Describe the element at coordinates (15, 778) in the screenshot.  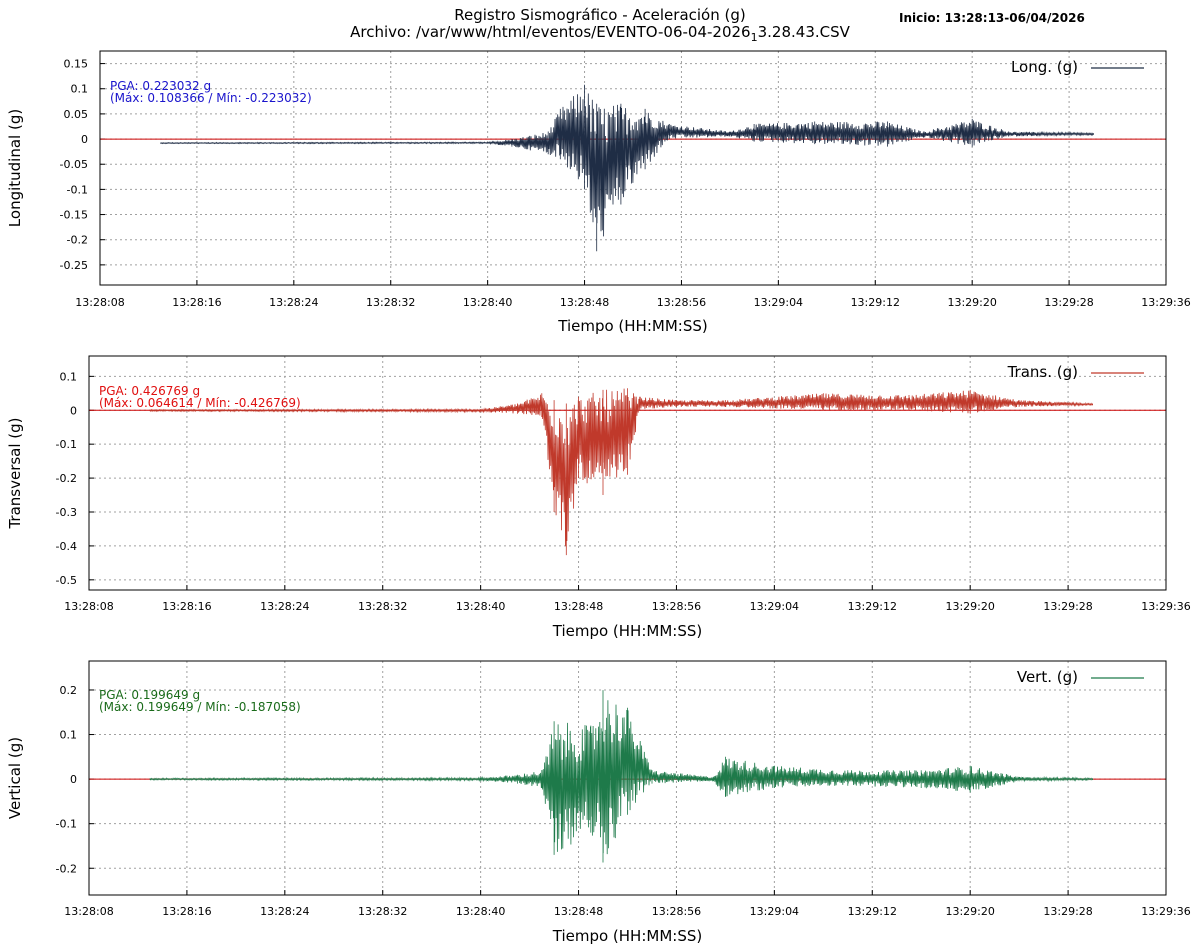
I see `y-axis-label: Vertical (g)` at that location.